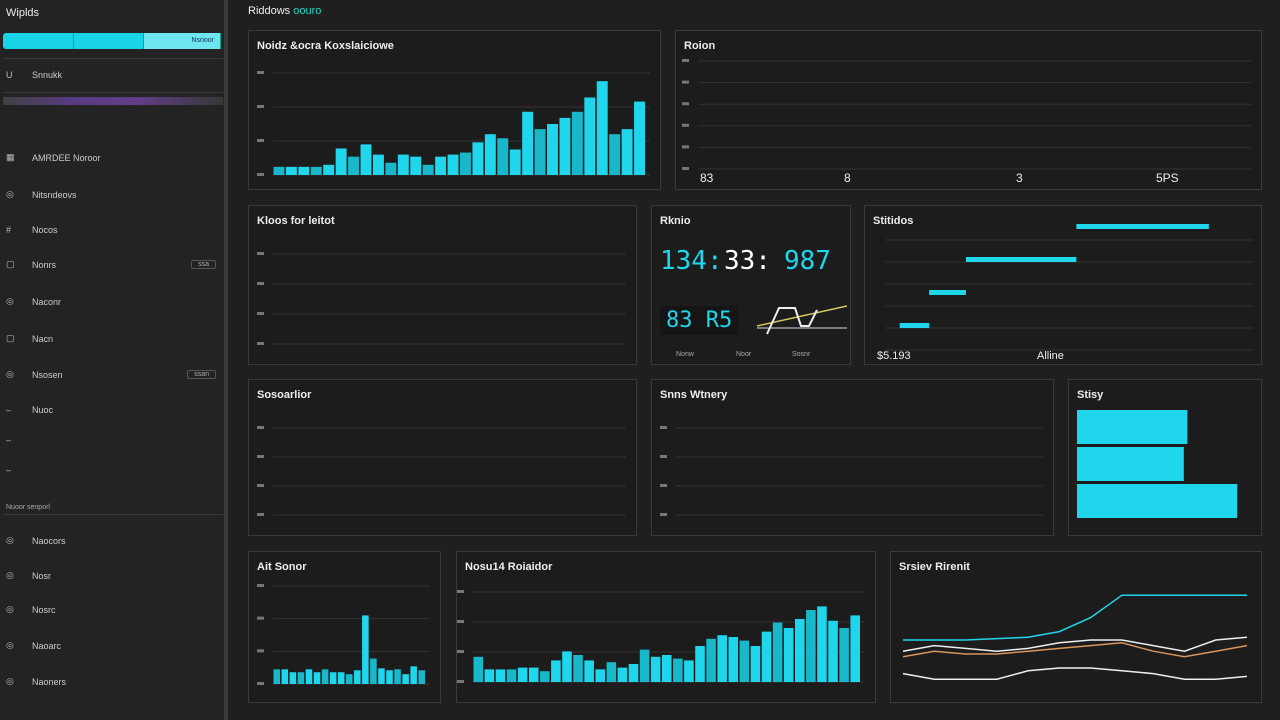 The width and height of the screenshot is (1280, 720). Describe the element at coordinates (111, 575) in the screenshot. I see `sidebar-item: ◎ Nosr` at that location.